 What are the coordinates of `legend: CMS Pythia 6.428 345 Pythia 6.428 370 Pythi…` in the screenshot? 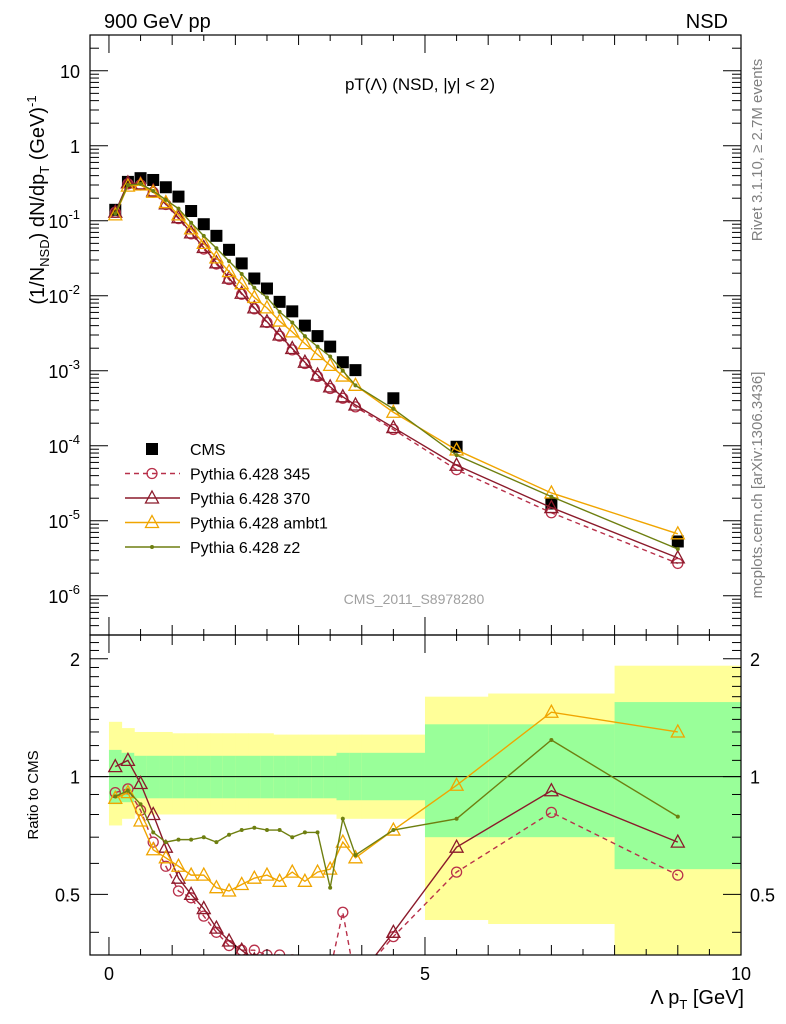 It's located at (226, 499).